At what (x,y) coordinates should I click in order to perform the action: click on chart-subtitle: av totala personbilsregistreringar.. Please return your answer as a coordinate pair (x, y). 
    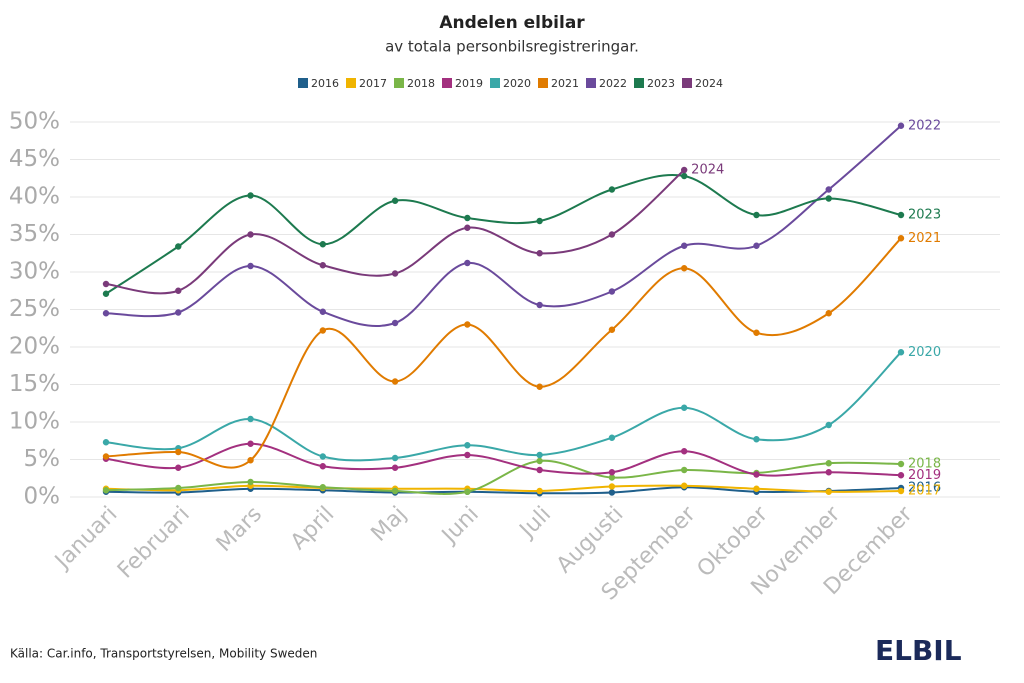
    Looking at the image, I should click on (512, 47).